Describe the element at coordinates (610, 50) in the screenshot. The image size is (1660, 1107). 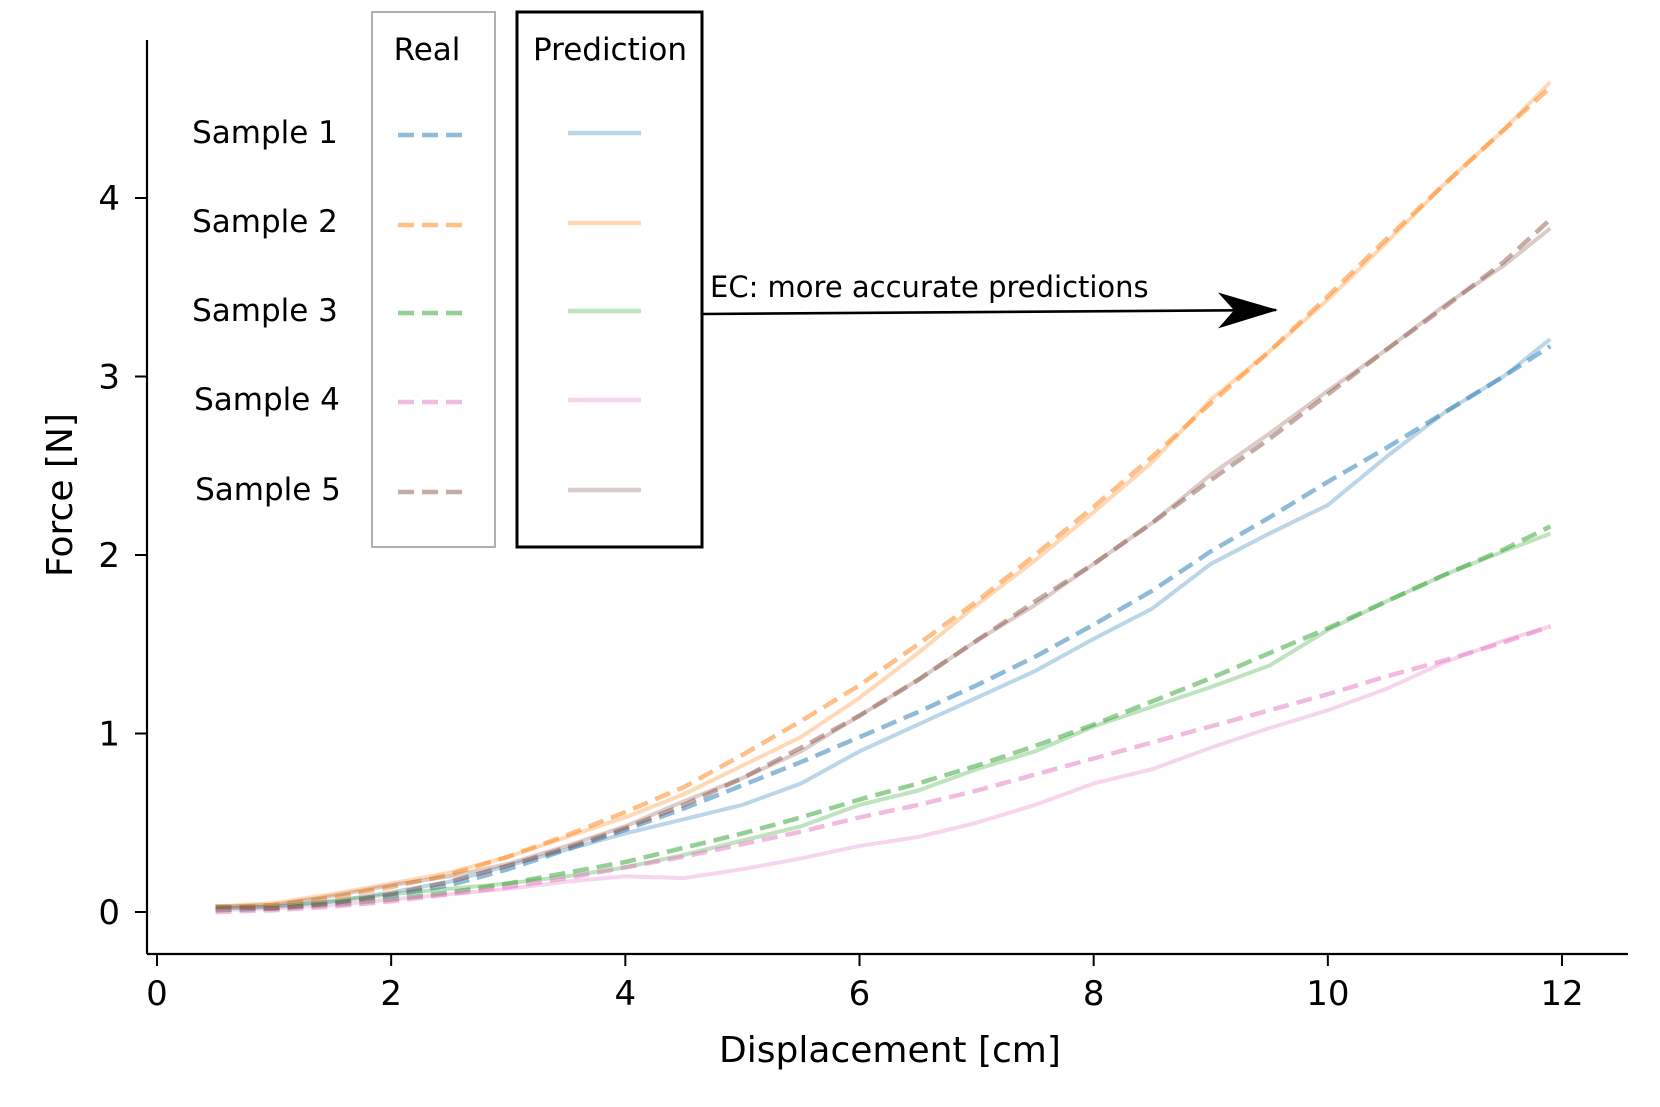
I see `legend-prediction-header: Prediction` at that location.